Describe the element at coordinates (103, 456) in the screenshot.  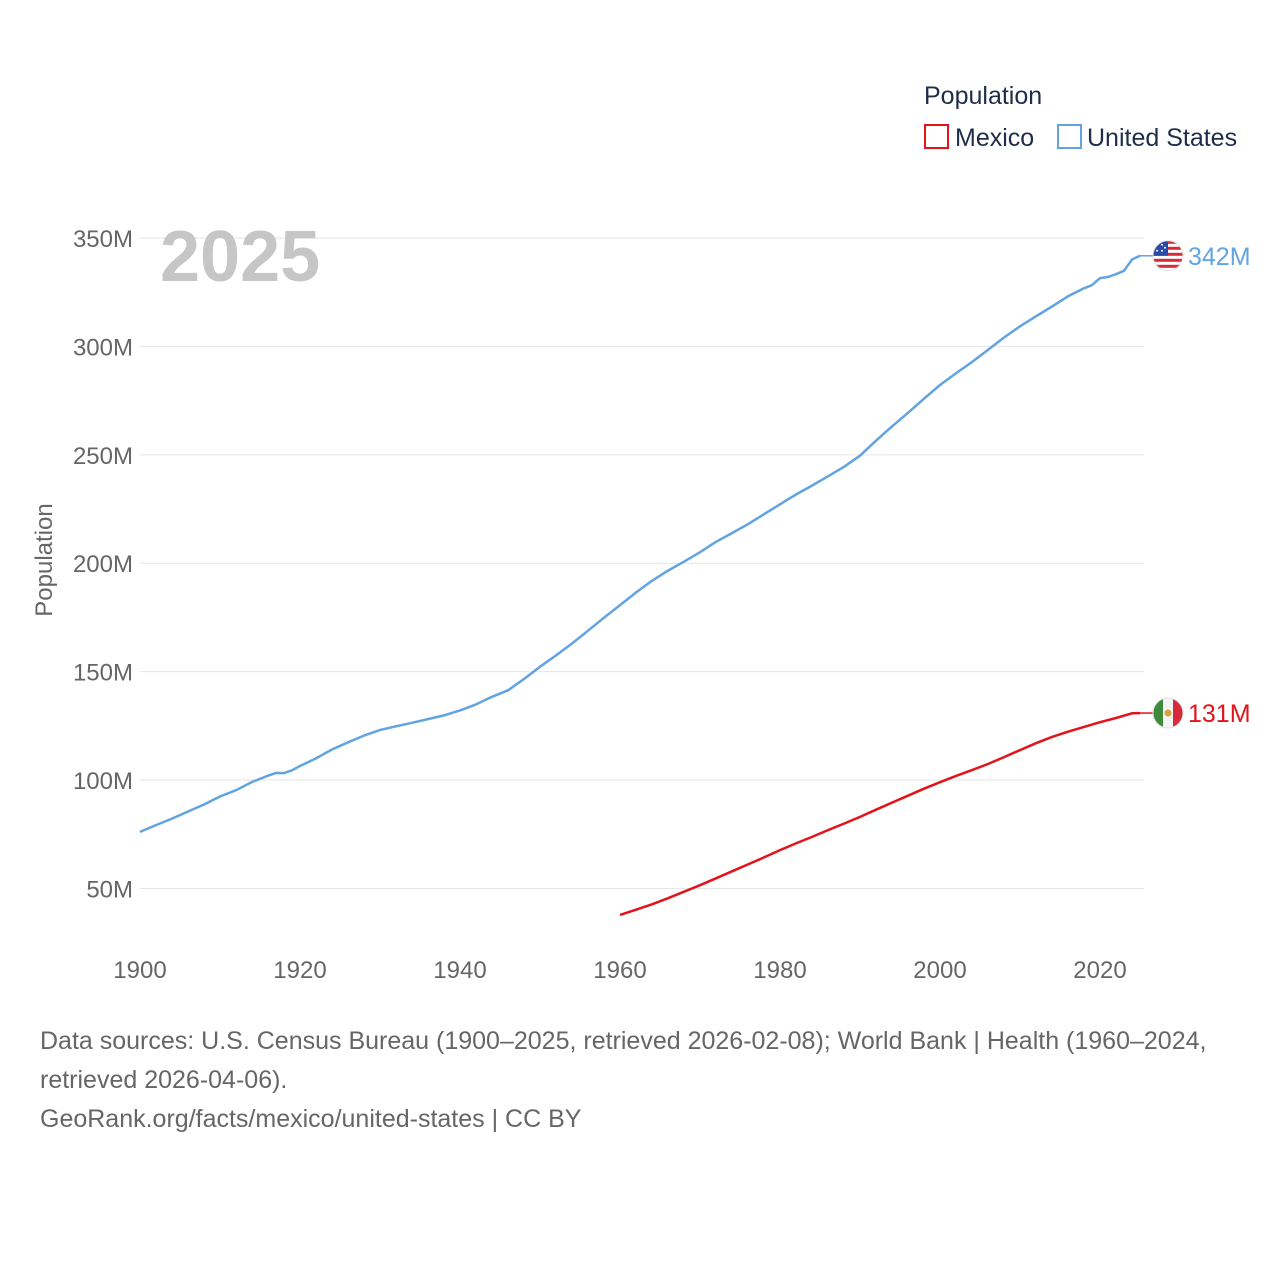
I see `y-tick-label: 250M` at that location.